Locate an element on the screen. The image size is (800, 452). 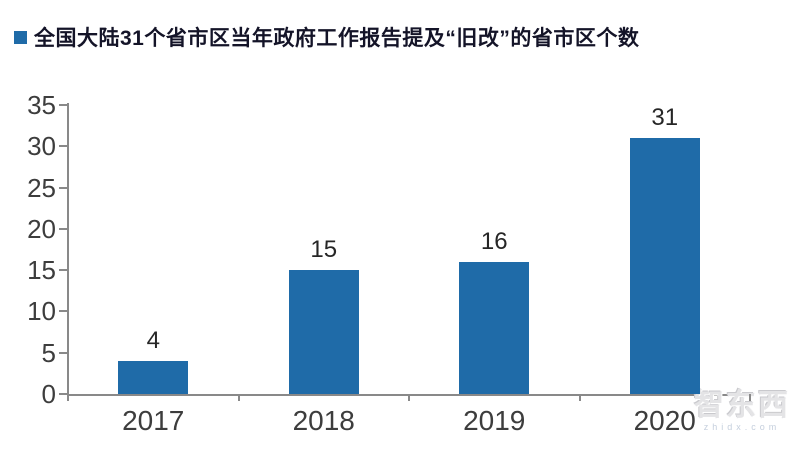
bar-value-label: 16 is located at coordinates (494, 241).